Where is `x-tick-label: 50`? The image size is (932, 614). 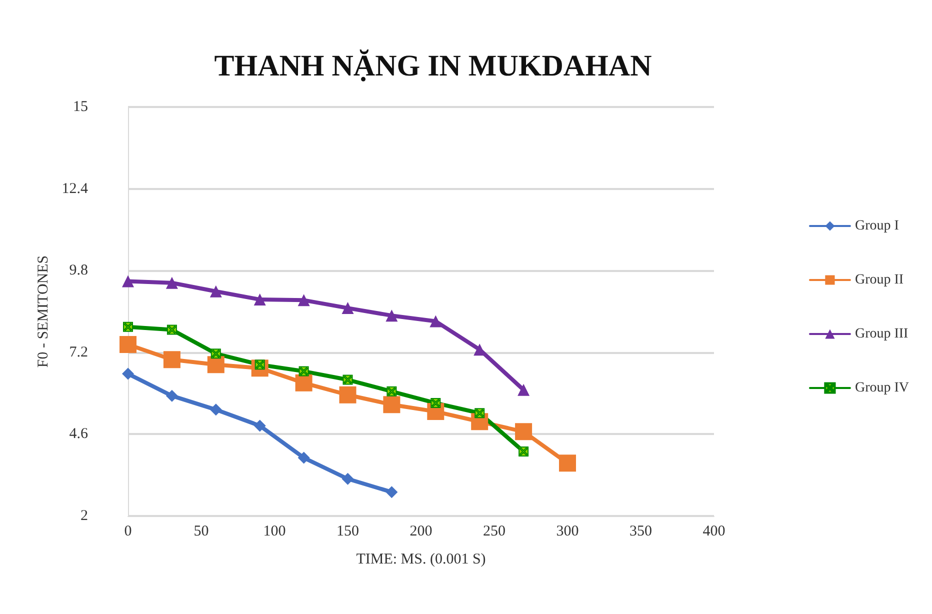
x-tick-label: 50 is located at coordinates (201, 532).